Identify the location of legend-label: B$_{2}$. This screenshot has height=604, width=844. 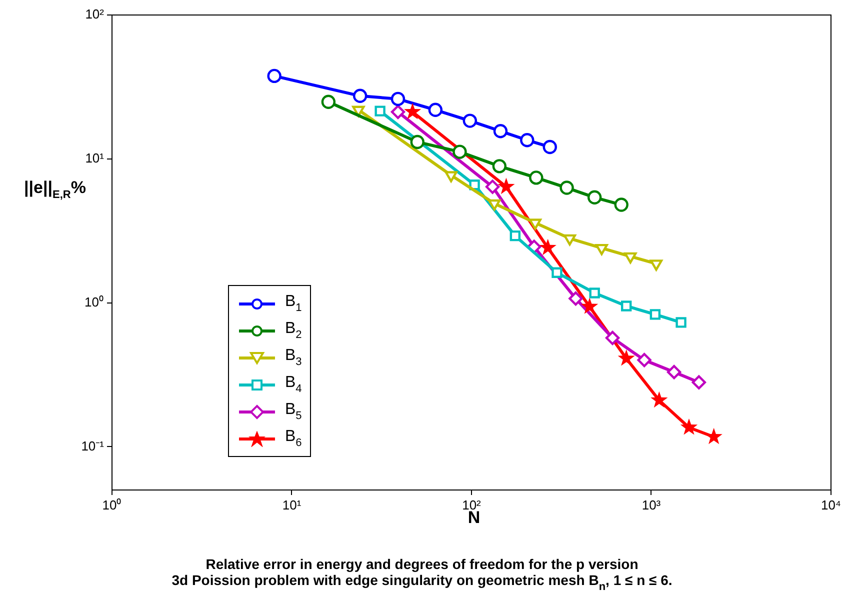
(293, 330).